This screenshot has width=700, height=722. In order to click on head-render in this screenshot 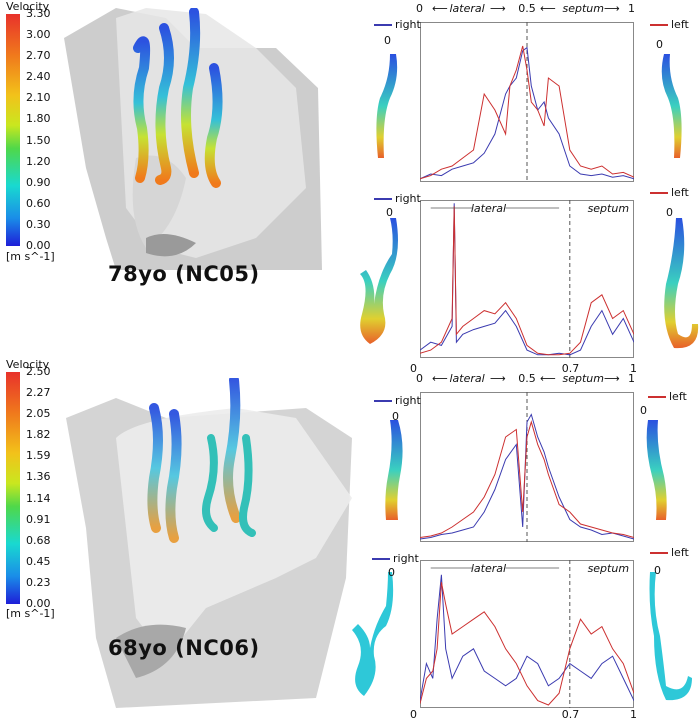, I will do `click(193, 139)`.